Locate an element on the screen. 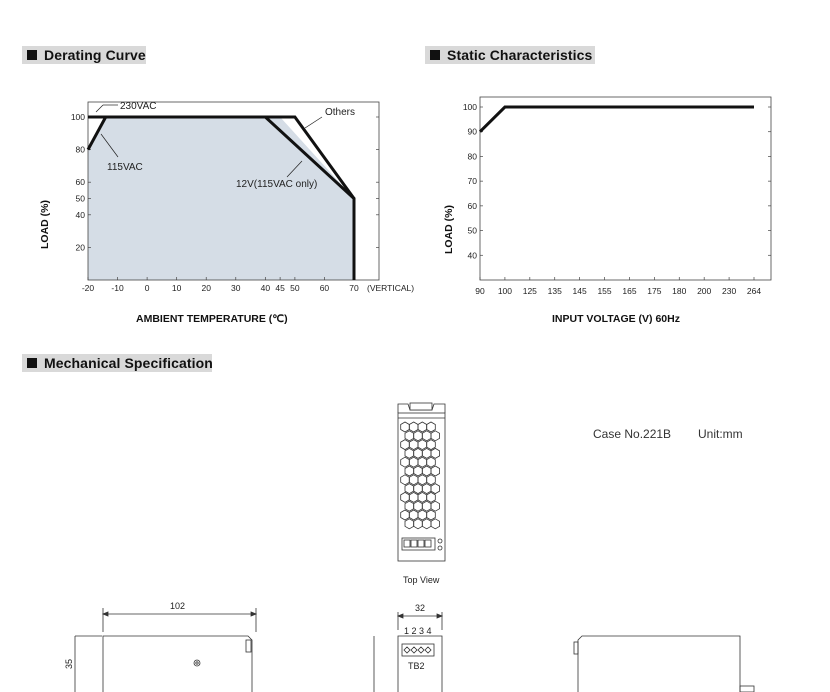  mechanical-specification-header: Mechanical Specification is located at coordinates (117, 363).